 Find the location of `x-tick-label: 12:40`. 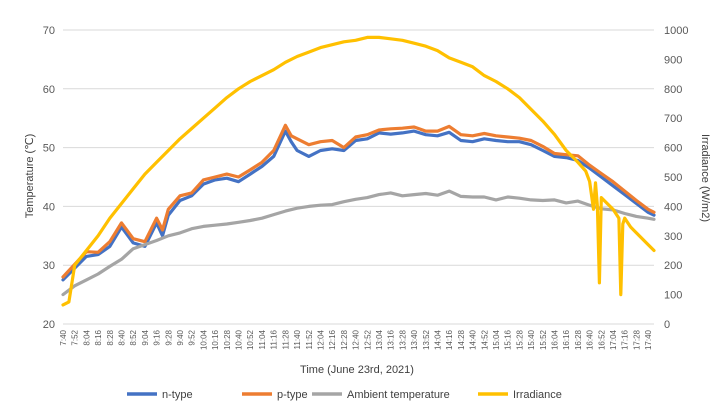

x-tick-label: 12:40 is located at coordinates (356, 339).